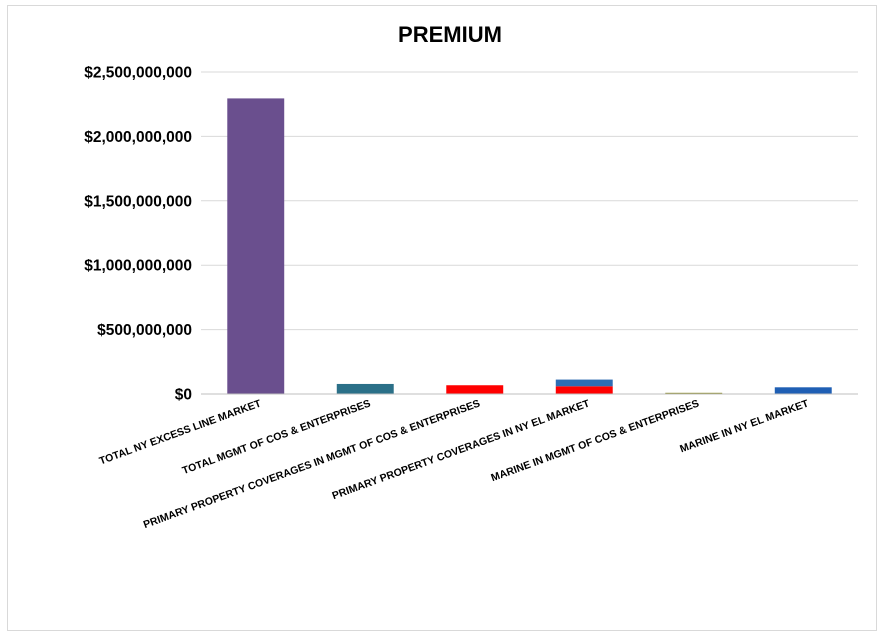 The height and width of the screenshot is (636, 883). What do you see at coordinates (138, 266) in the screenshot?
I see `y-tick-label: $1,000,000,000` at bounding box center [138, 266].